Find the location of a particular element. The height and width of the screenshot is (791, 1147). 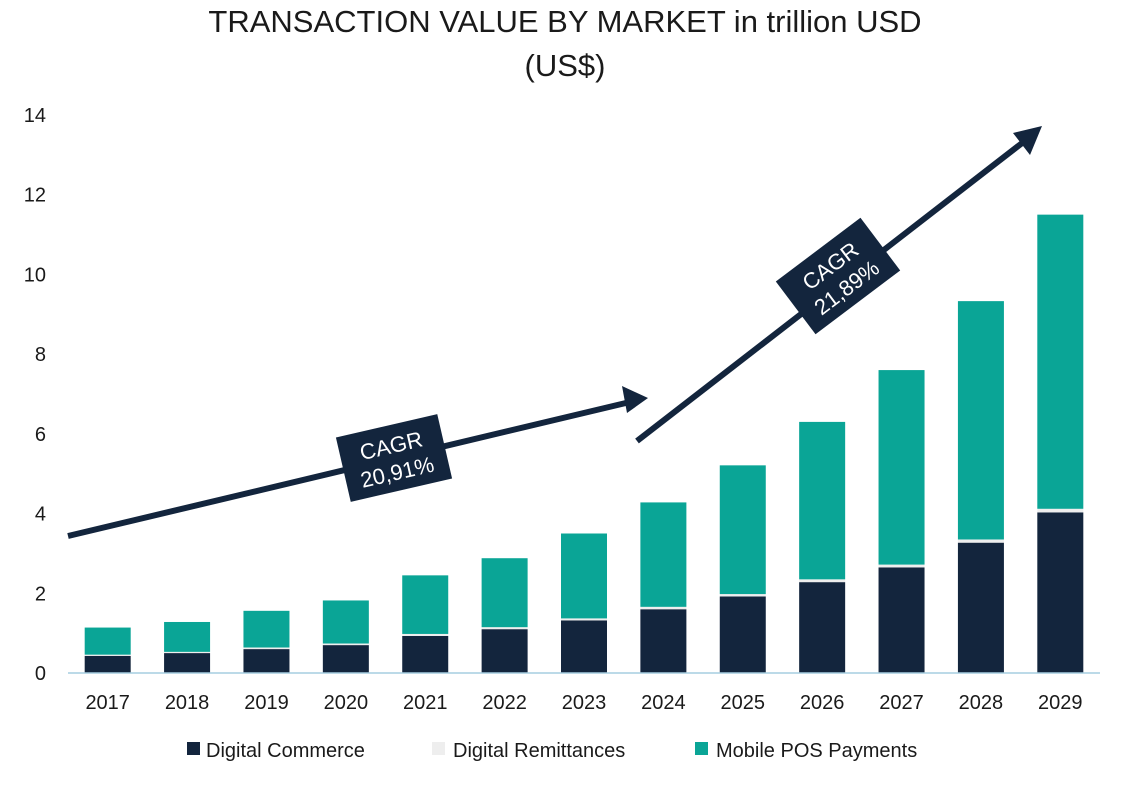

bar-digital-remittances-2017 is located at coordinates (107, 655).